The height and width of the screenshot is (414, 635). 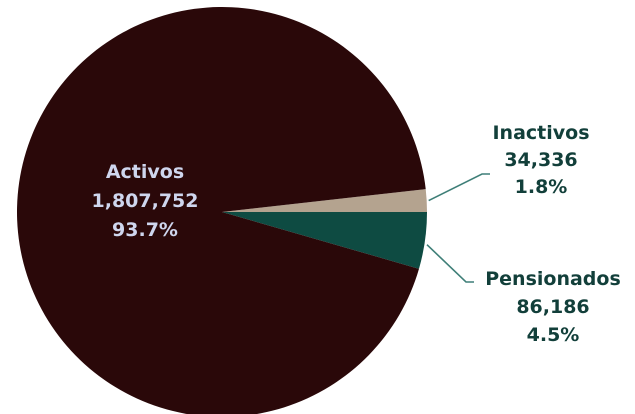 I want to click on label-pensionados-value: 86,186, so click(x=552, y=307).